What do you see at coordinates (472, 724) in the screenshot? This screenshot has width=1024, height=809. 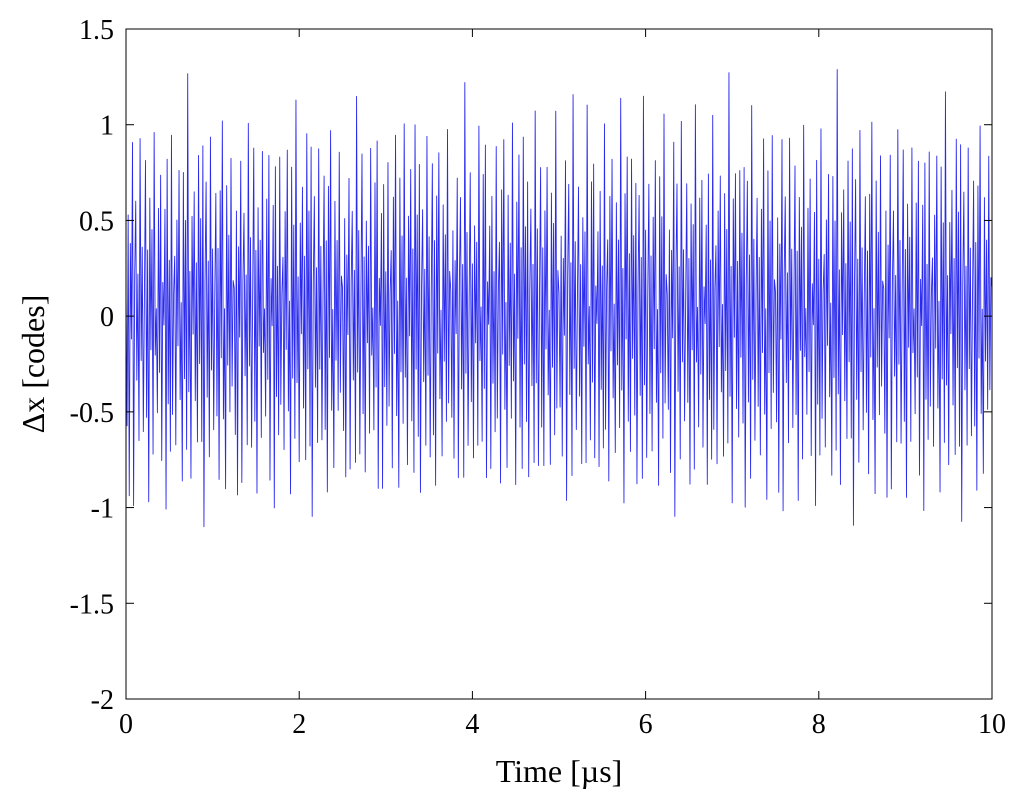 I see `x-tick-label: 4` at bounding box center [472, 724].